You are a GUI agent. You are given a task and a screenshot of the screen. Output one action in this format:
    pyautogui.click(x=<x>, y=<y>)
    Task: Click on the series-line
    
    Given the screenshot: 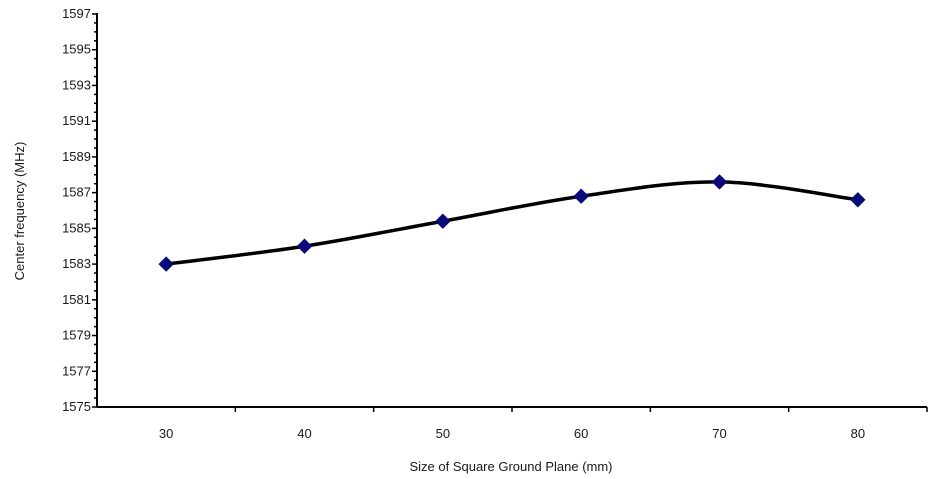 What is the action you would take?
    pyautogui.click(x=512, y=223)
    